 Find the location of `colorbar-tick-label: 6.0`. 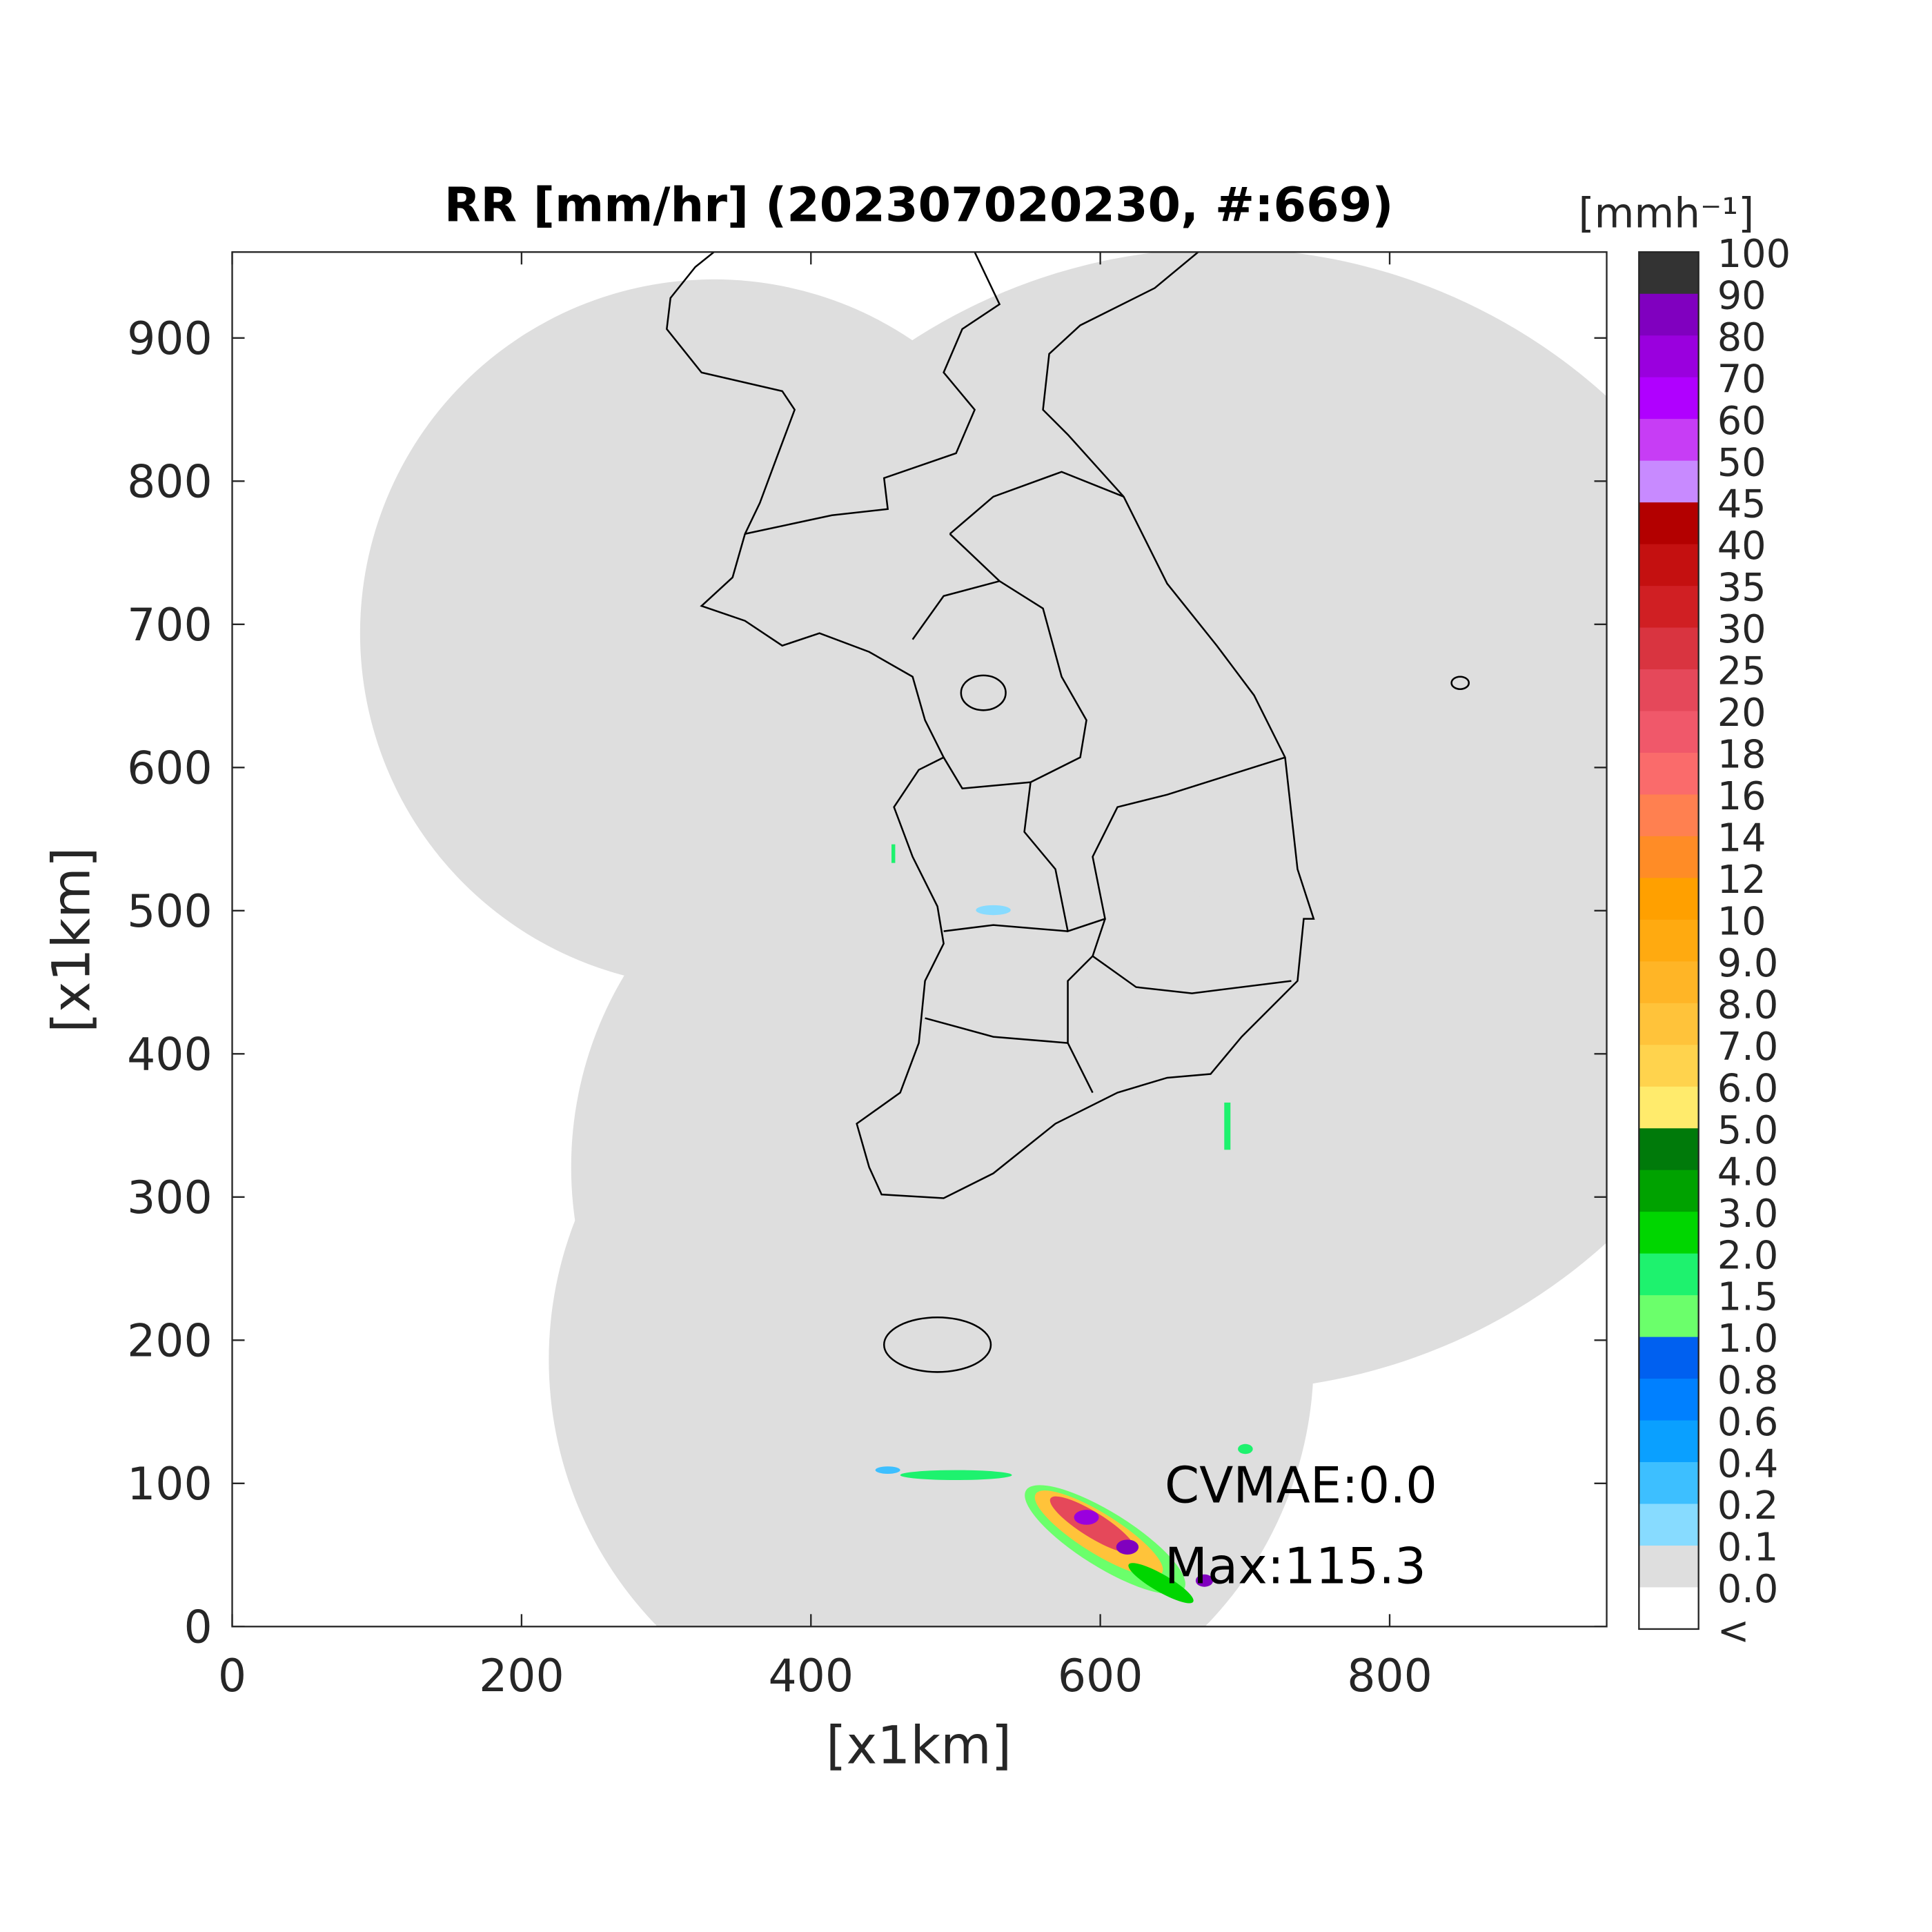

colorbar-tick-label: 6.0 is located at coordinates (1748, 1088).